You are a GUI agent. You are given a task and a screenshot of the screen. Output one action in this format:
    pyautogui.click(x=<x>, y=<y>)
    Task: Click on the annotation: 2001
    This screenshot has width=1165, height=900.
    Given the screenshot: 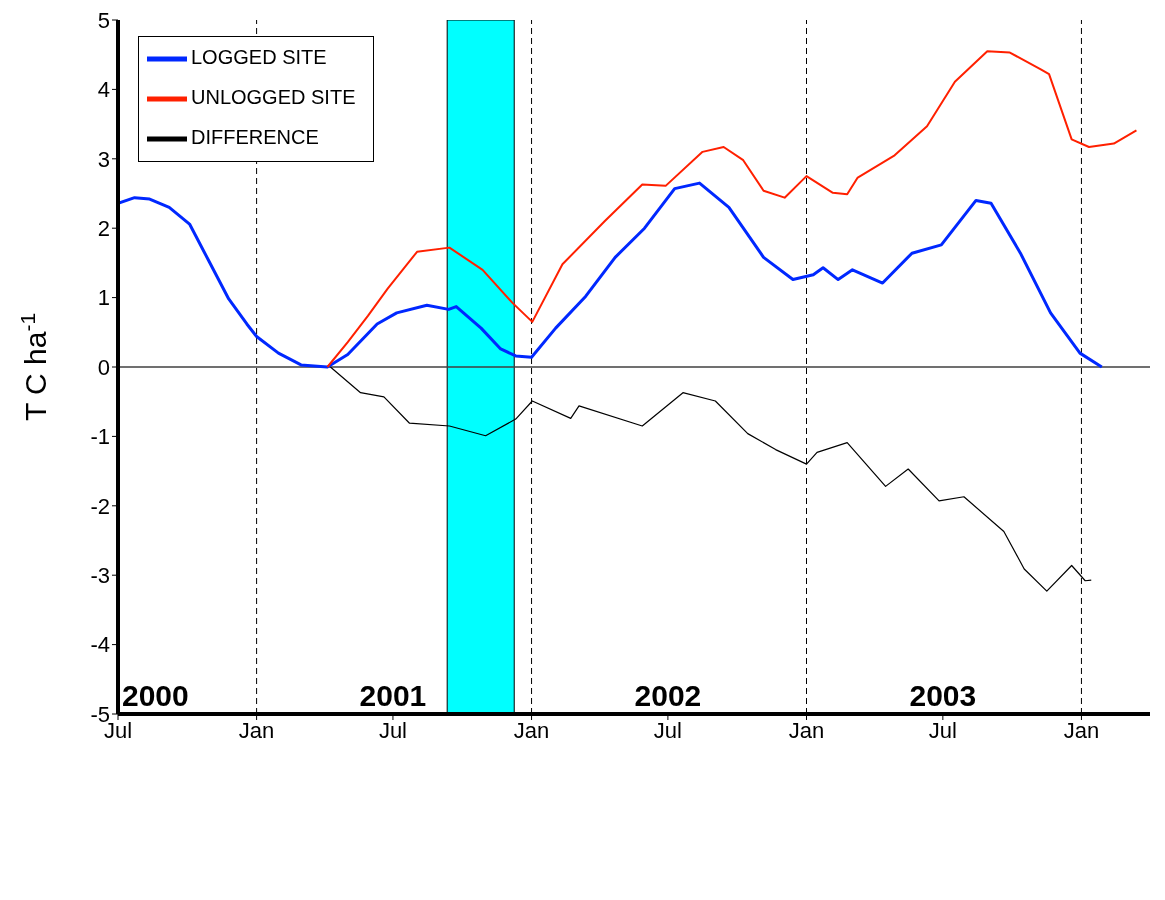 What is the action you would take?
    pyautogui.click(x=393, y=695)
    